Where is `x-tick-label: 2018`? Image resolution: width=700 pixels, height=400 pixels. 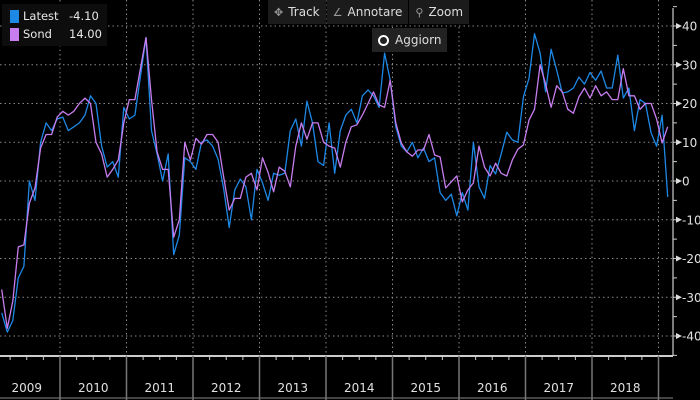 x-tick-label: 2018 is located at coordinates (625, 388).